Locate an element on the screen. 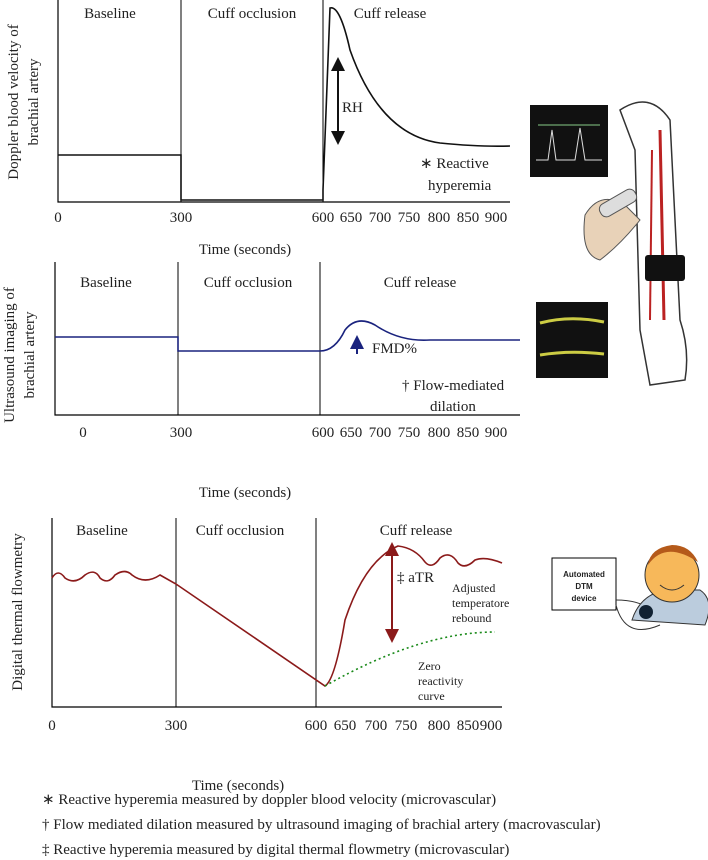 This screenshot has height=860, width=708. y-axis-label: Doppler blood velocity of is located at coordinates (14, 101).